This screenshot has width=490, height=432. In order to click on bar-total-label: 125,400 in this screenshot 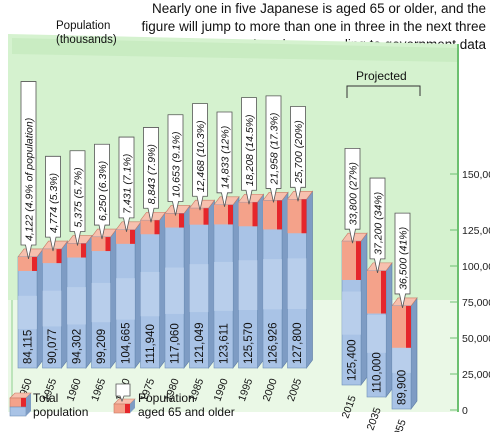, I will do `click(353, 360)`.